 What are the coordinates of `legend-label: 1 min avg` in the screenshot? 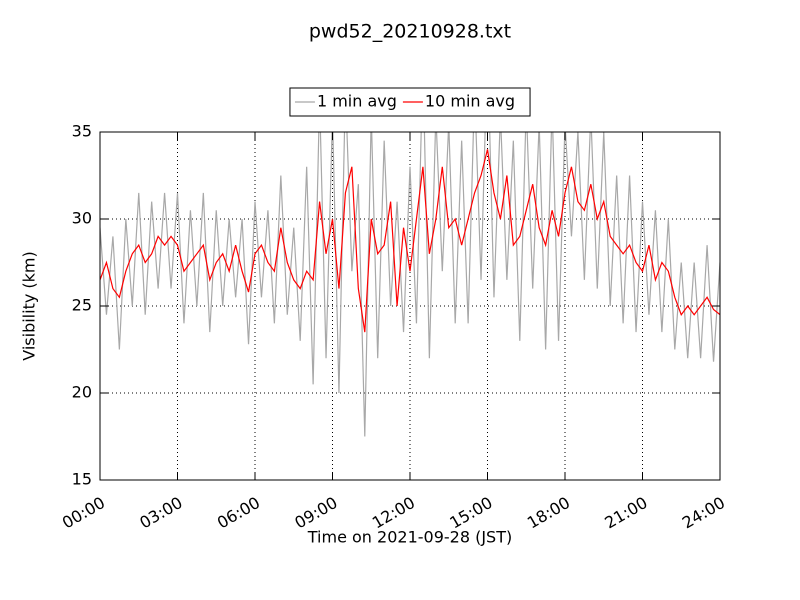 It's located at (357, 101).